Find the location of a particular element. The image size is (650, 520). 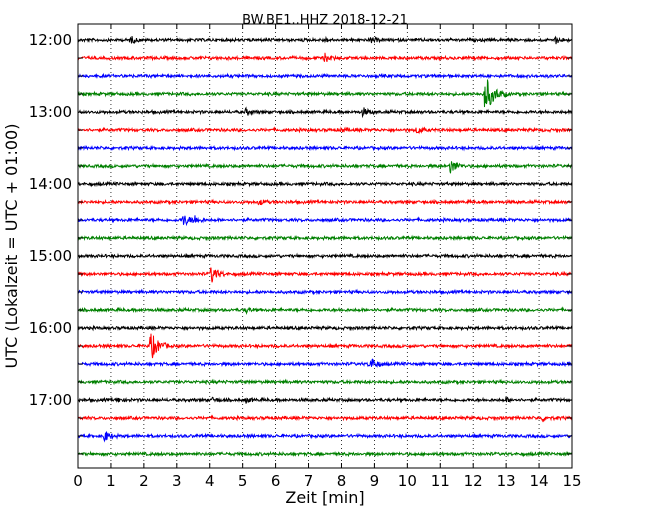

x-tick-label: 9 is located at coordinates (375, 481).